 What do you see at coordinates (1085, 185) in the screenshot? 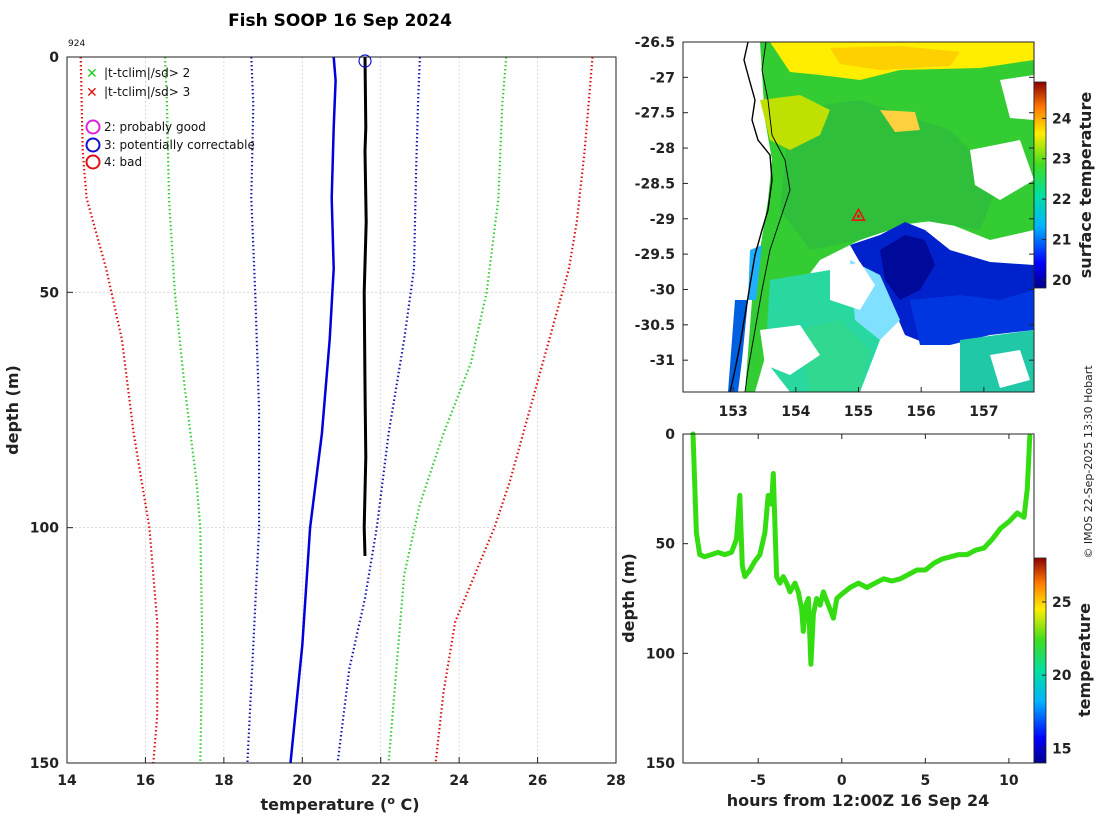
I see `map-colorbar-label: surface temperature` at bounding box center [1085, 185].